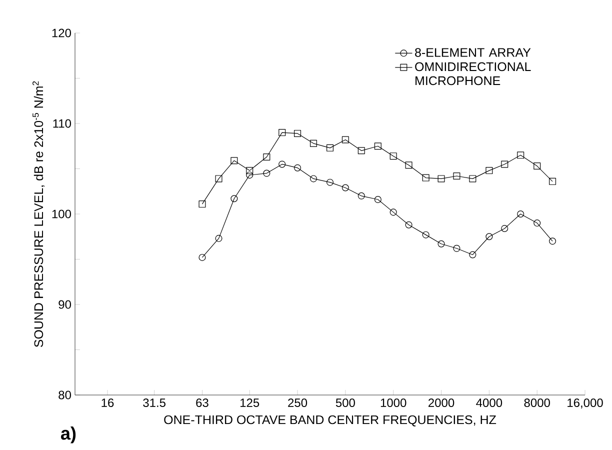 This screenshot has width=612, height=450. I want to click on x-tick-label: 1000, so click(393, 403).